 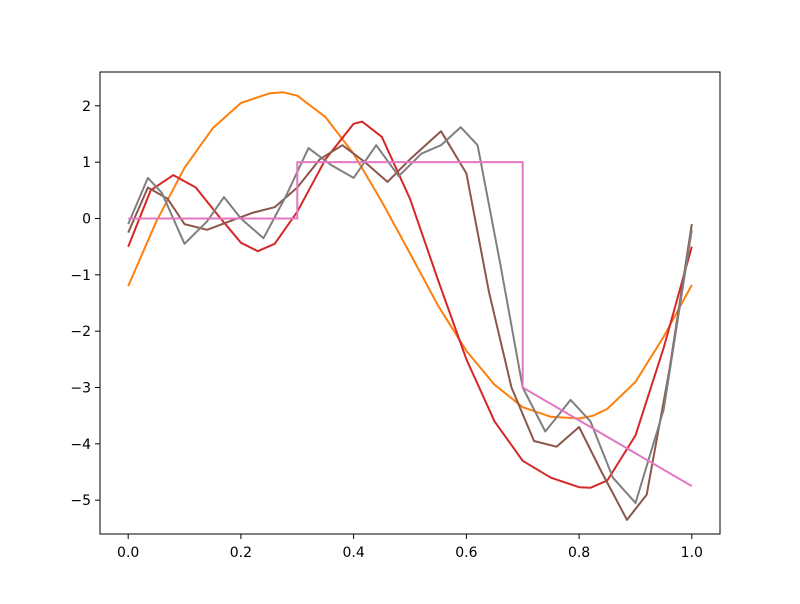 I want to click on y-tick-label: 2, so click(x=86, y=107).